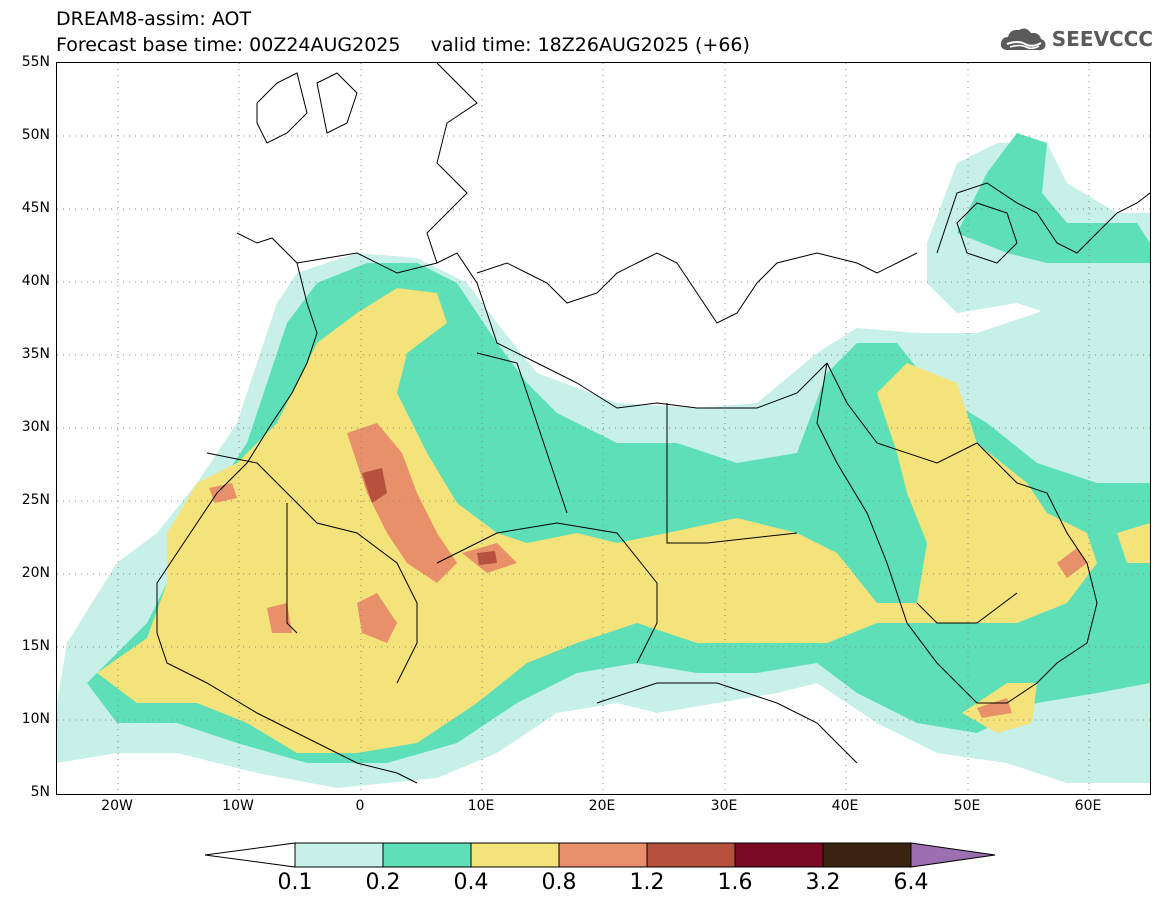 The width and height of the screenshot is (1165, 905). Describe the element at coordinates (823, 882) in the screenshot. I see `colorbar-label: 3.2` at that location.